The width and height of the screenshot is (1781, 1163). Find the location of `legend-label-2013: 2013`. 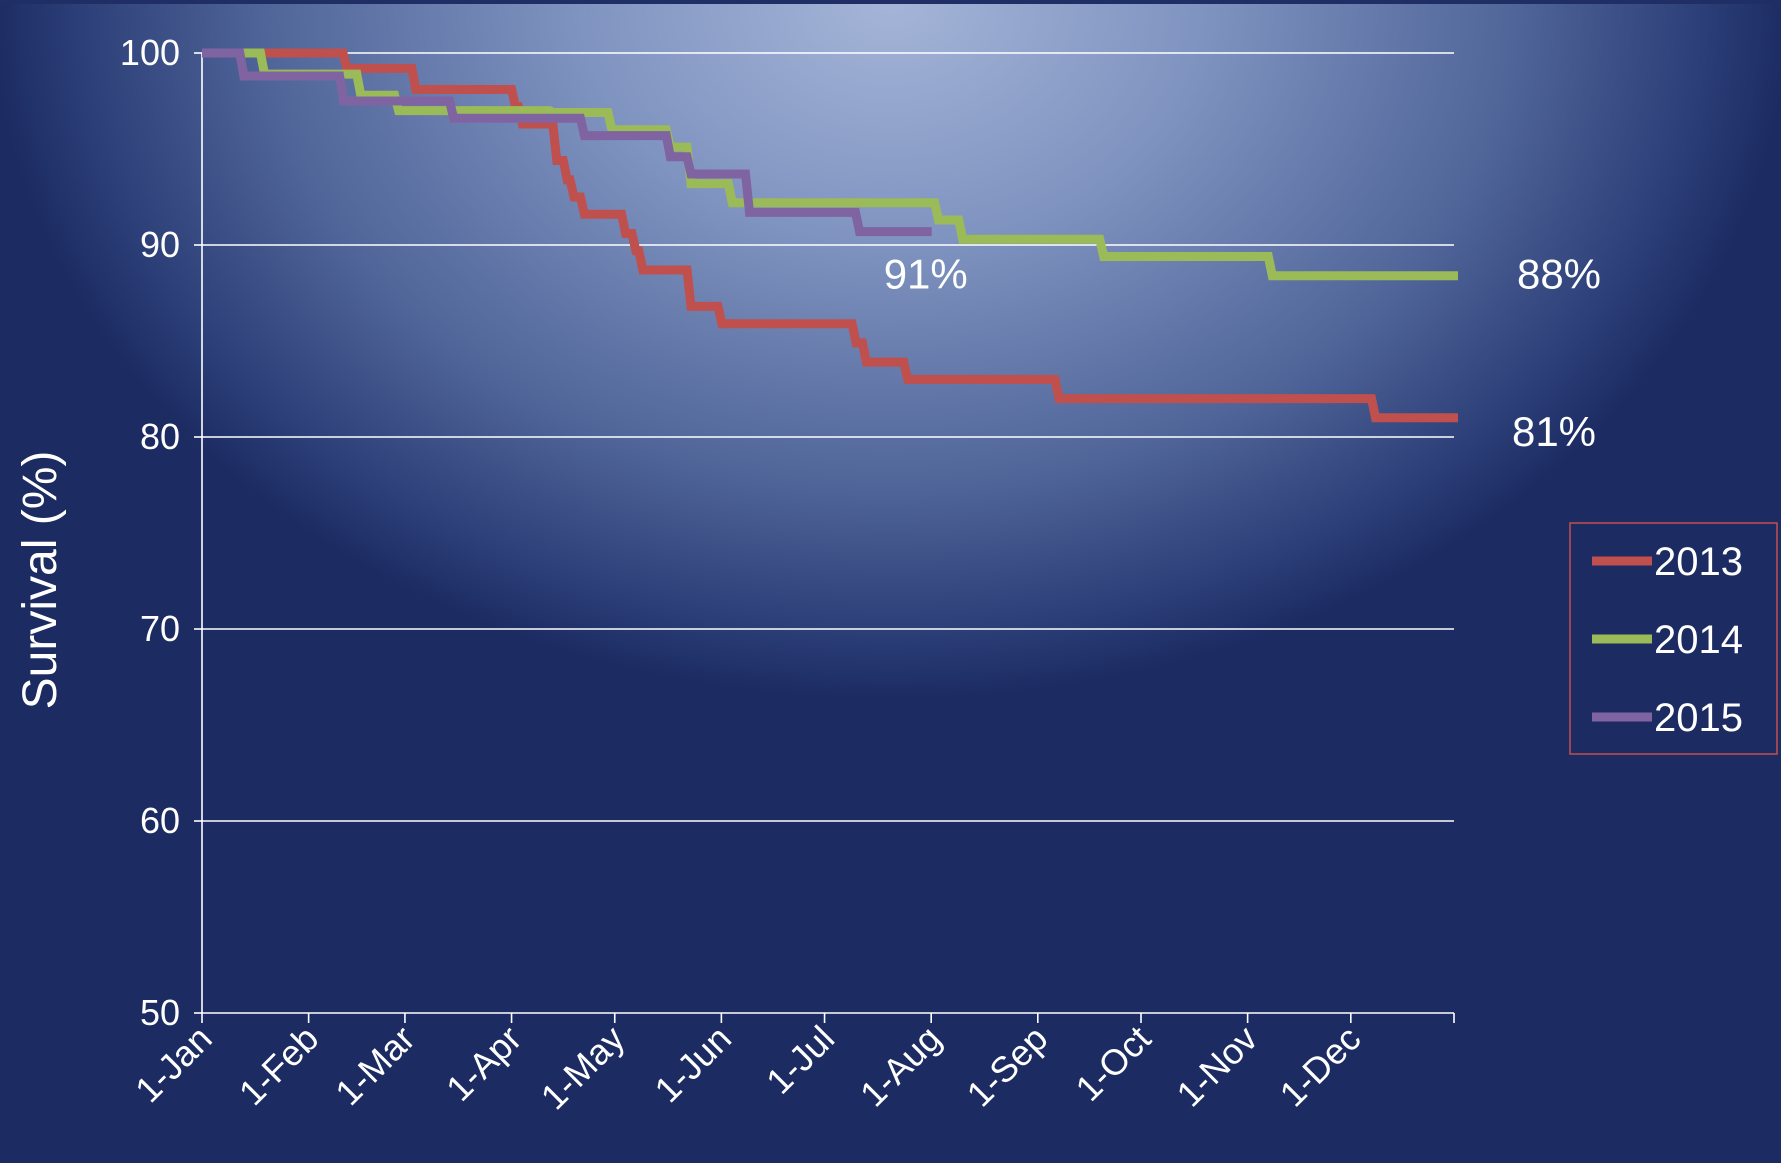

legend-label-2013: 2013 is located at coordinates (1698, 562).